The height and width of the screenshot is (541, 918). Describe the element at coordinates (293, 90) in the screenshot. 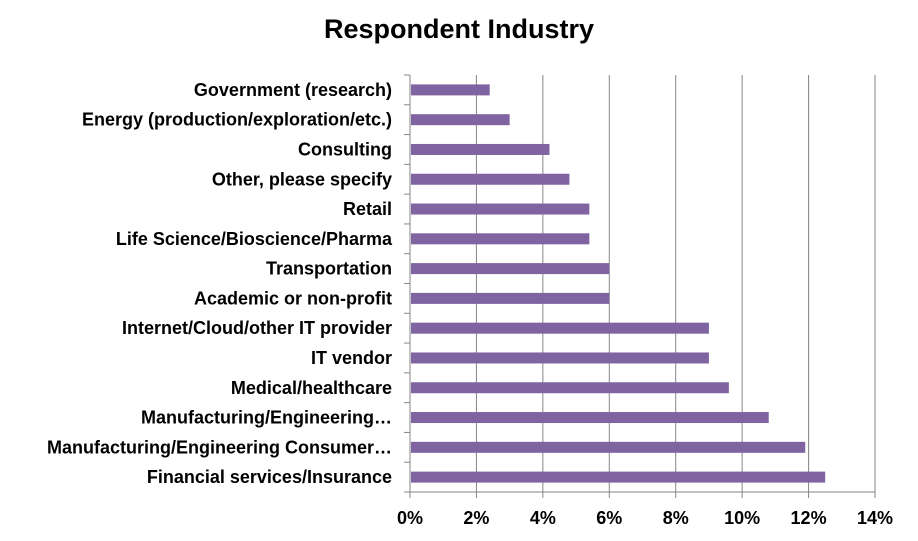

I see `category-label: Government (research)` at that location.